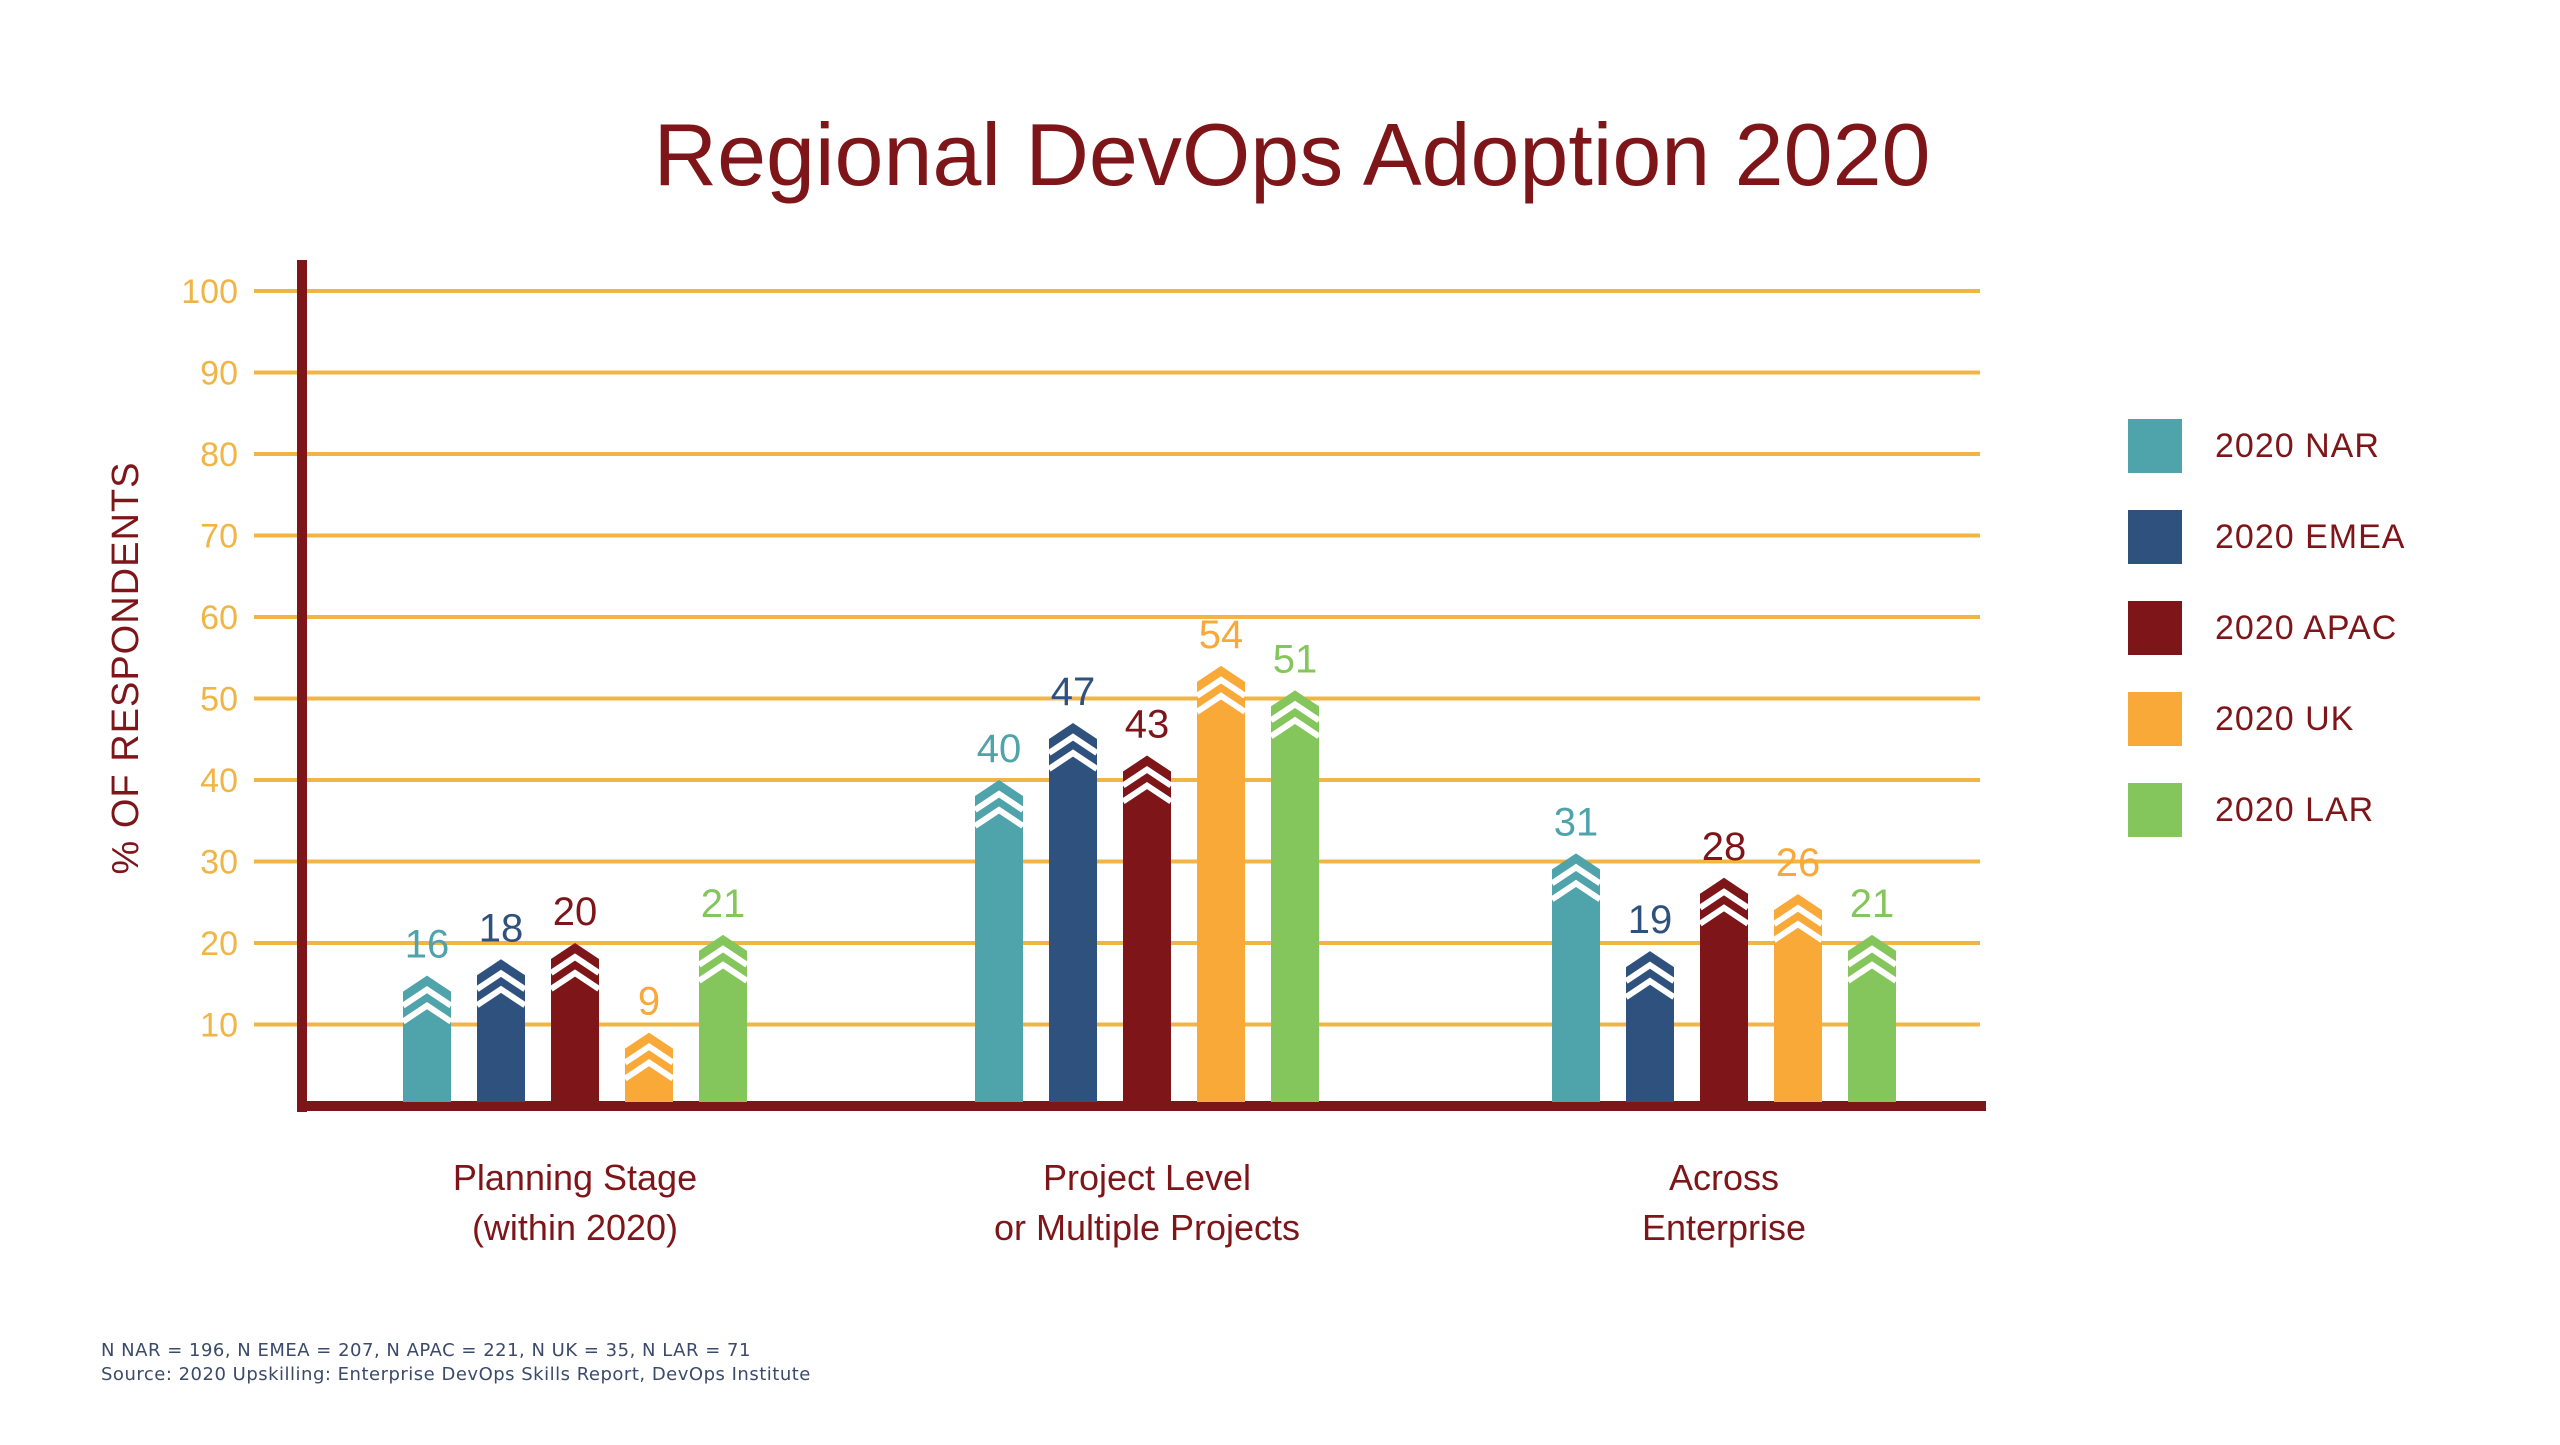 Image resolution: width=2560 pixels, height=1445 pixels. I want to click on legend-label: 2020 UK, so click(2284, 719).